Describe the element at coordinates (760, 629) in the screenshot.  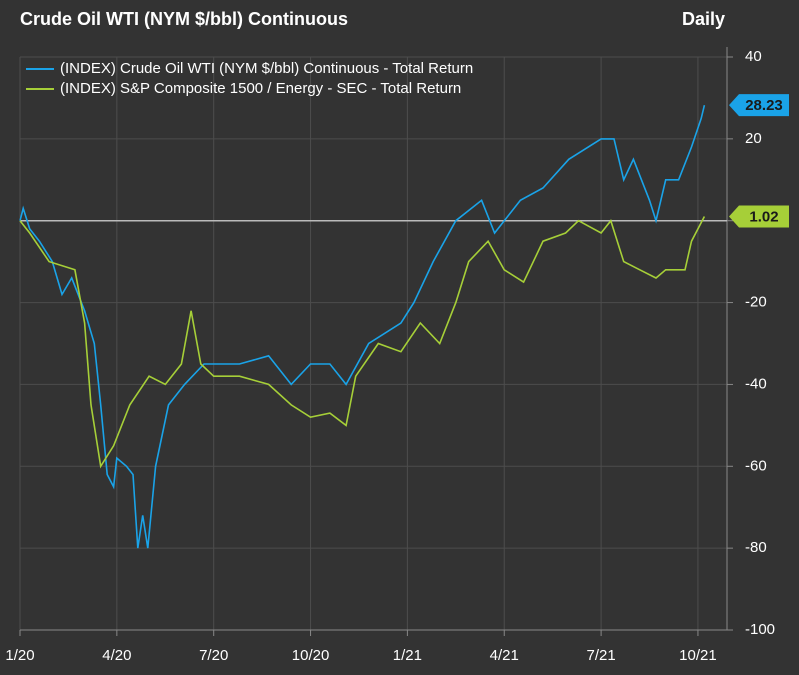
I see `y-tick-label: -100` at that location.